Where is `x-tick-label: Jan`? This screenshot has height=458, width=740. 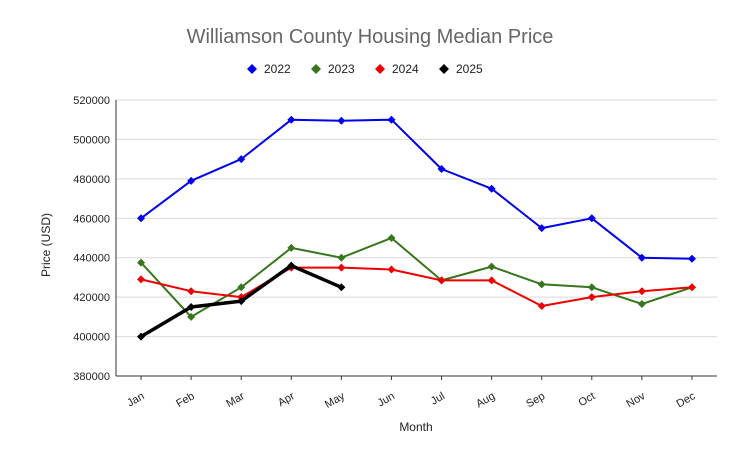 x-tick-label: Jan is located at coordinates (135, 399).